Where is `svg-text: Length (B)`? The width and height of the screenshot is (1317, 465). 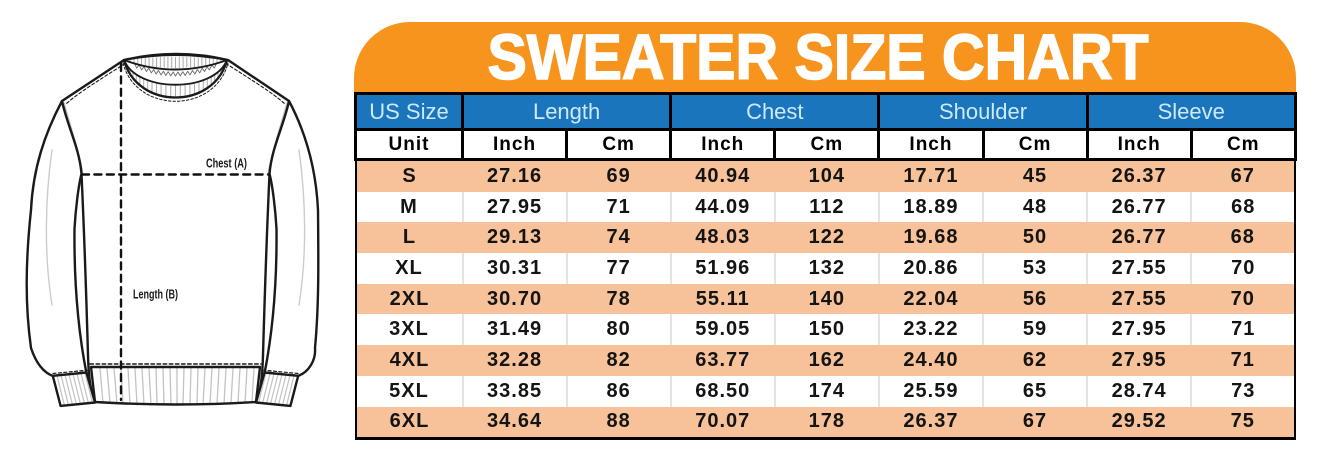 svg-text: Length (B) is located at coordinates (155, 294).